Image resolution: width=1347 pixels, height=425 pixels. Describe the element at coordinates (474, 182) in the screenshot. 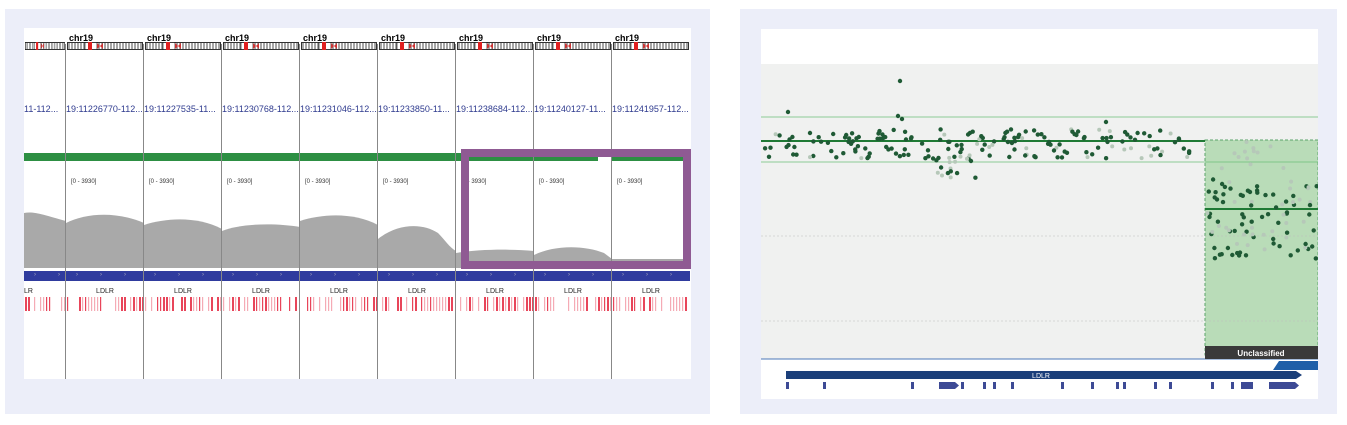

I see `data-range-label: [0 - 3930]` at that location.